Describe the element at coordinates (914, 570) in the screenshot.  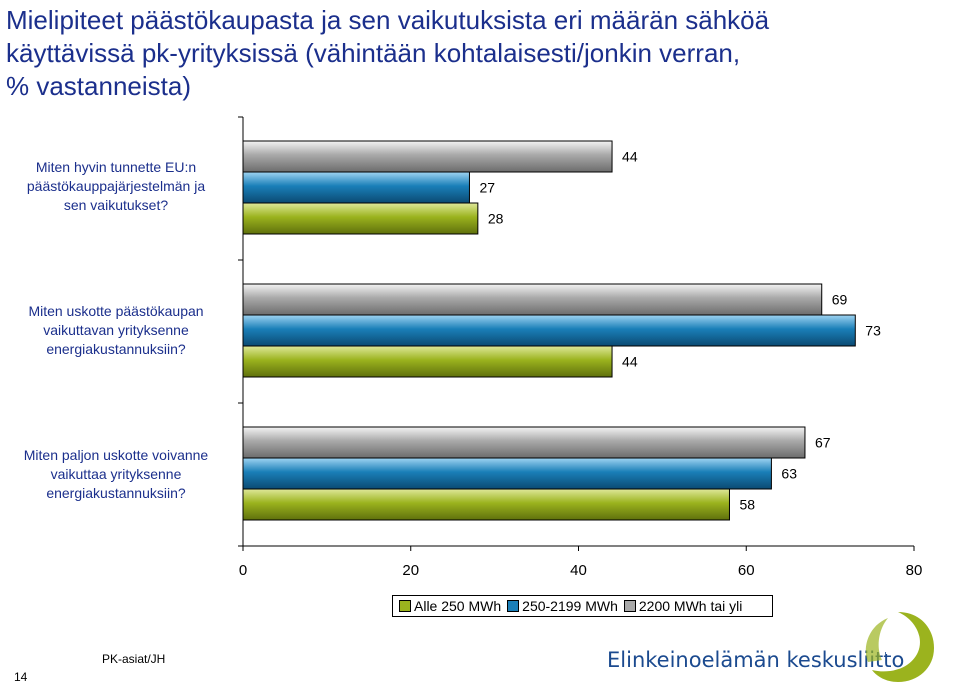
I see `x-axis-tick-label: 80` at that location.